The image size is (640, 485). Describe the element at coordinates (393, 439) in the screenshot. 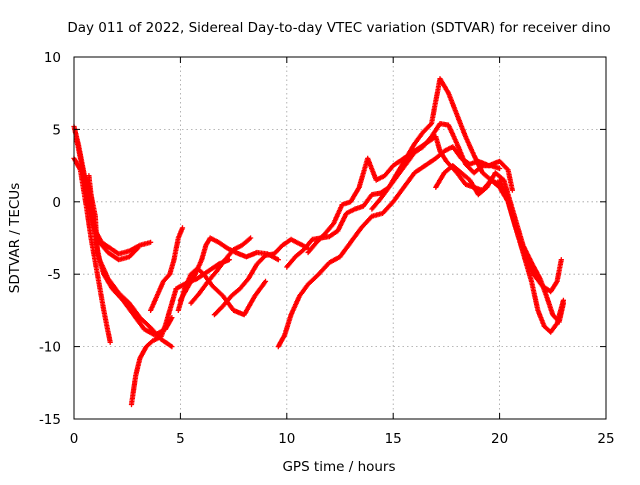

I see `x-tick-label: 15` at that location.